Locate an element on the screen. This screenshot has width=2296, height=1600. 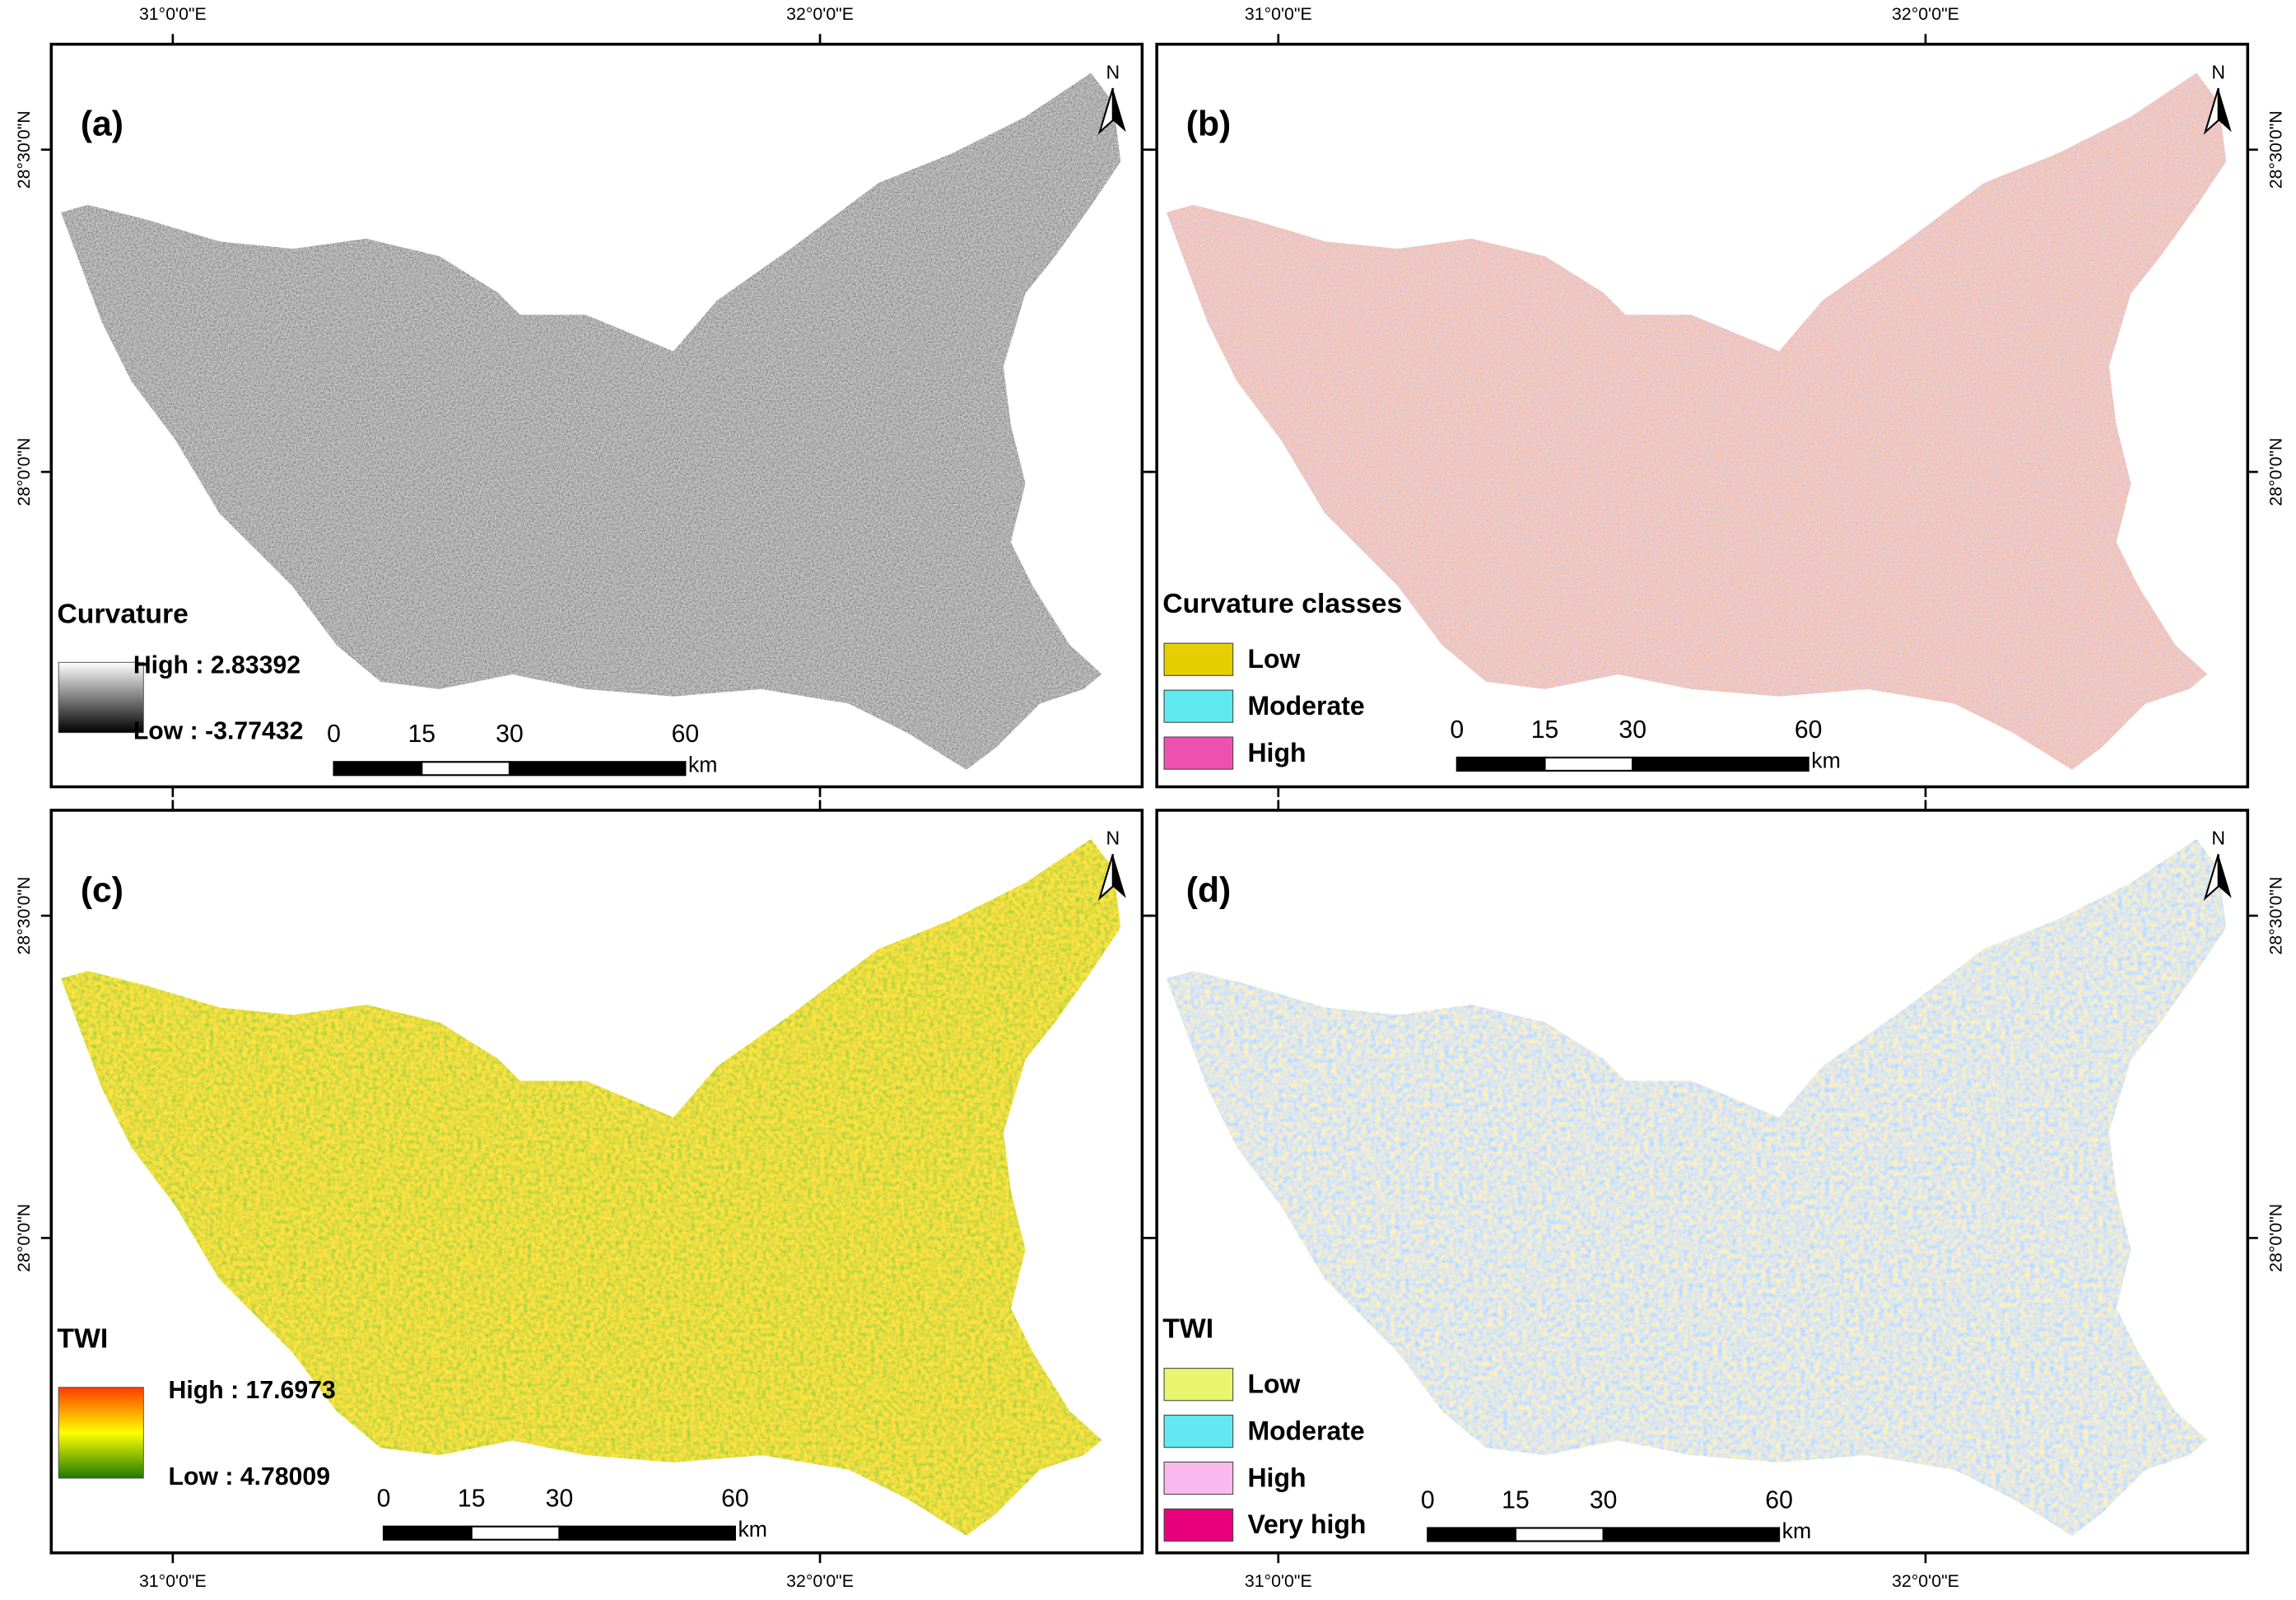
legend-title: Curvature is located at coordinates (123, 613).